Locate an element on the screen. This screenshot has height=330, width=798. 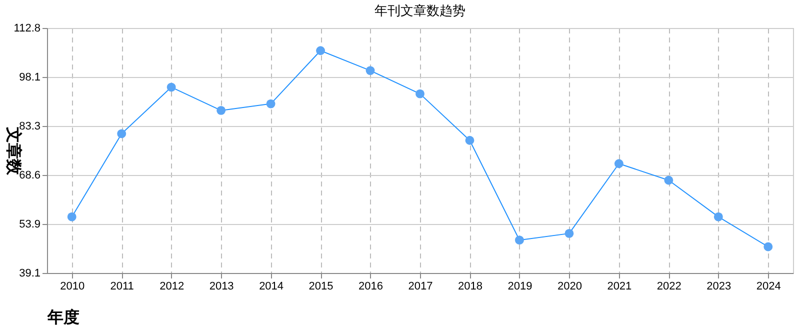
x-tick-label: 2015 is located at coordinates (321, 286).